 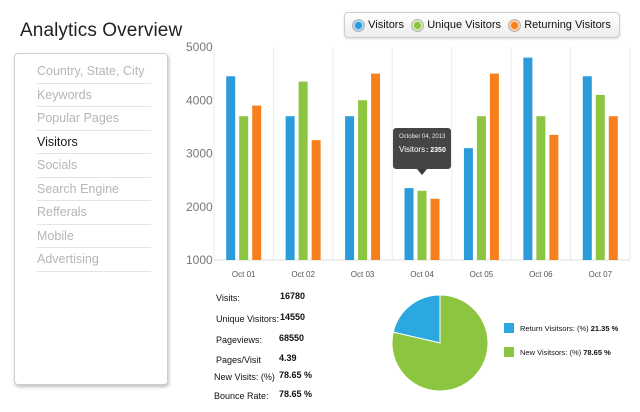 What do you see at coordinates (293, 317) in the screenshot?
I see `stat-value: 14550` at bounding box center [293, 317].